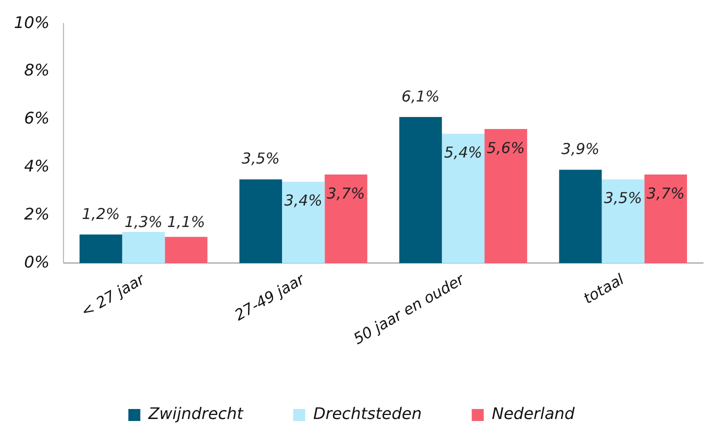 This screenshot has height=433, width=709. I want to click on legend-label: Zwijndrecht, so click(195, 414).